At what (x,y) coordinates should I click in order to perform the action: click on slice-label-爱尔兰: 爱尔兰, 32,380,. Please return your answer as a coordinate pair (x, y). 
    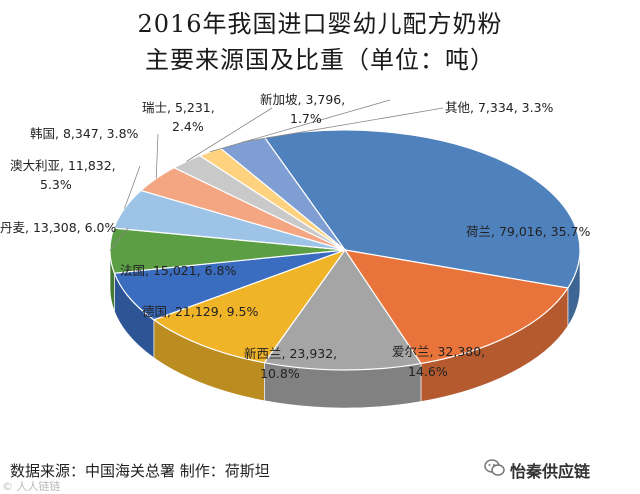
    Looking at the image, I should click on (438, 351).